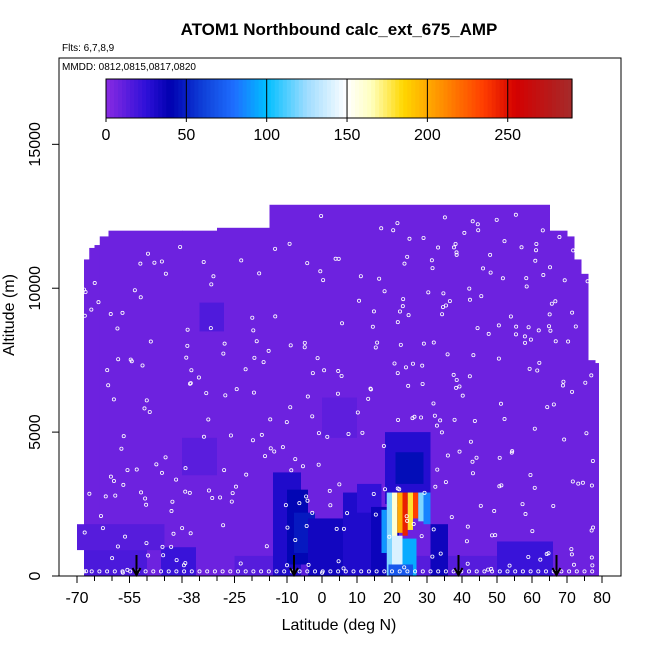  I want to click on heatmap-column, so click(592, 468).